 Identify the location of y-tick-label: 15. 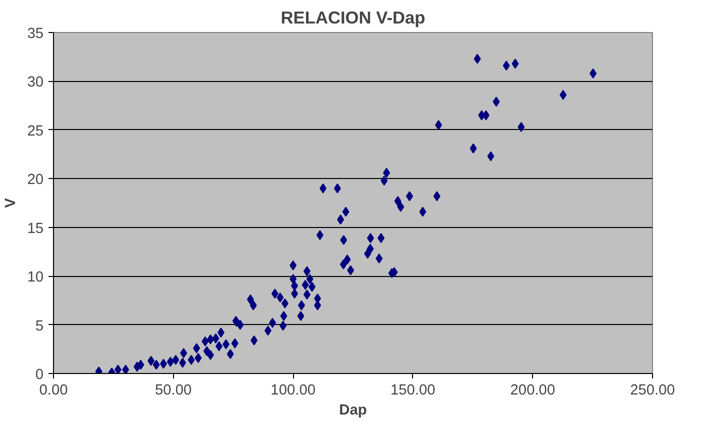
(35, 228).